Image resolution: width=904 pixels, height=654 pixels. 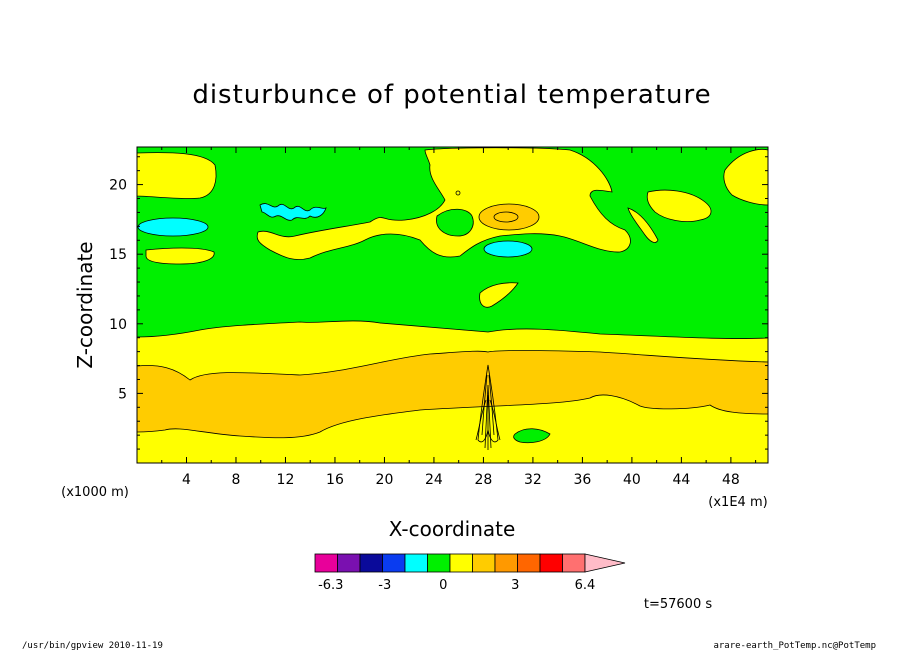 What do you see at coordinates (484, 480) in the screenshot?
I see `x-tick-label: 28` at bounding box center [484, 480].